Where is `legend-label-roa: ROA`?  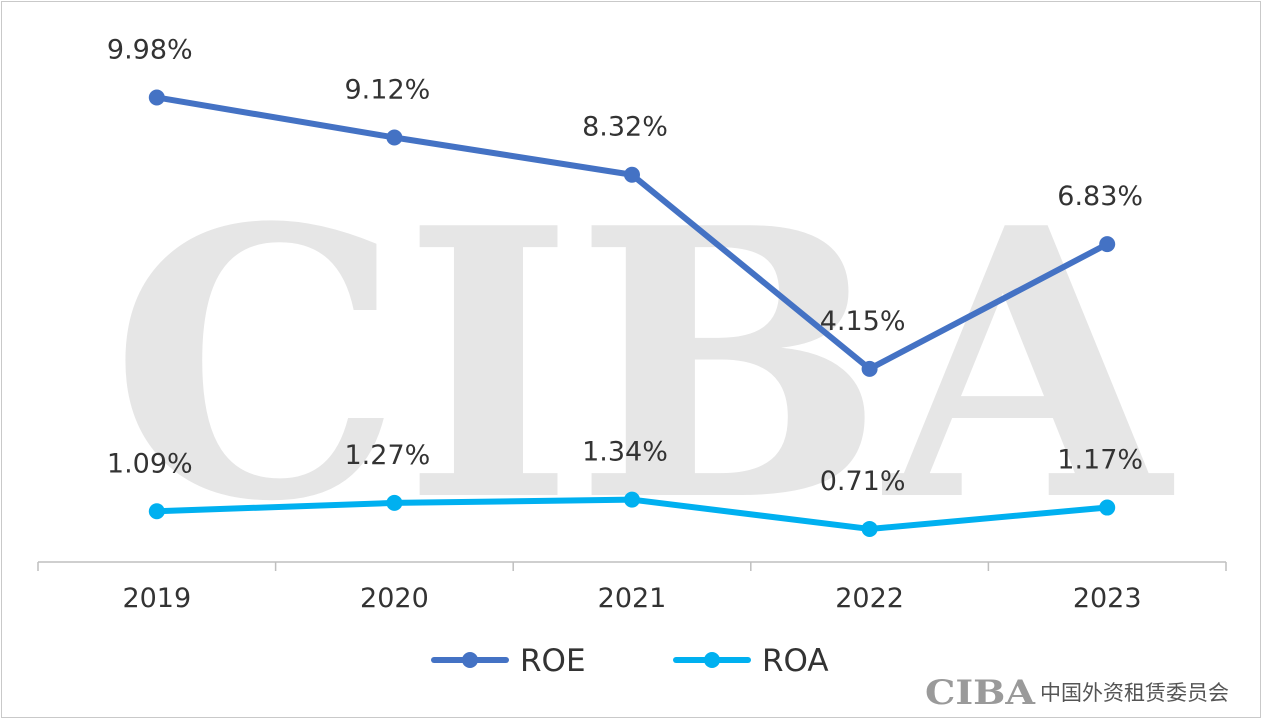 legend-label-roa: ROA is located at coordinates (795, 661).